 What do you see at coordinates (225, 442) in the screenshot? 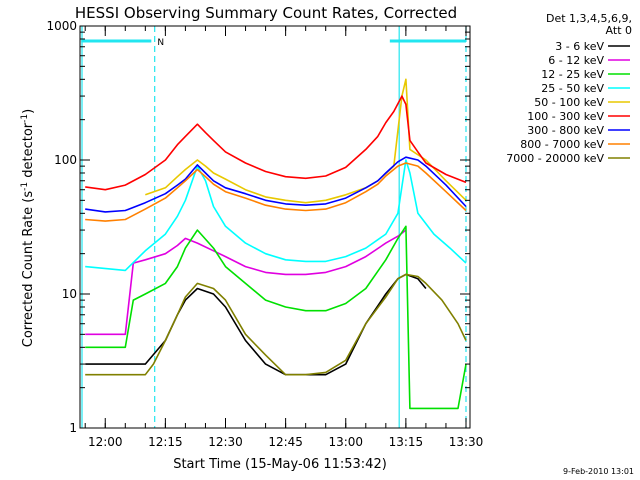
I see `x-tick-label: 12:30` at bounding box center [225, 442].